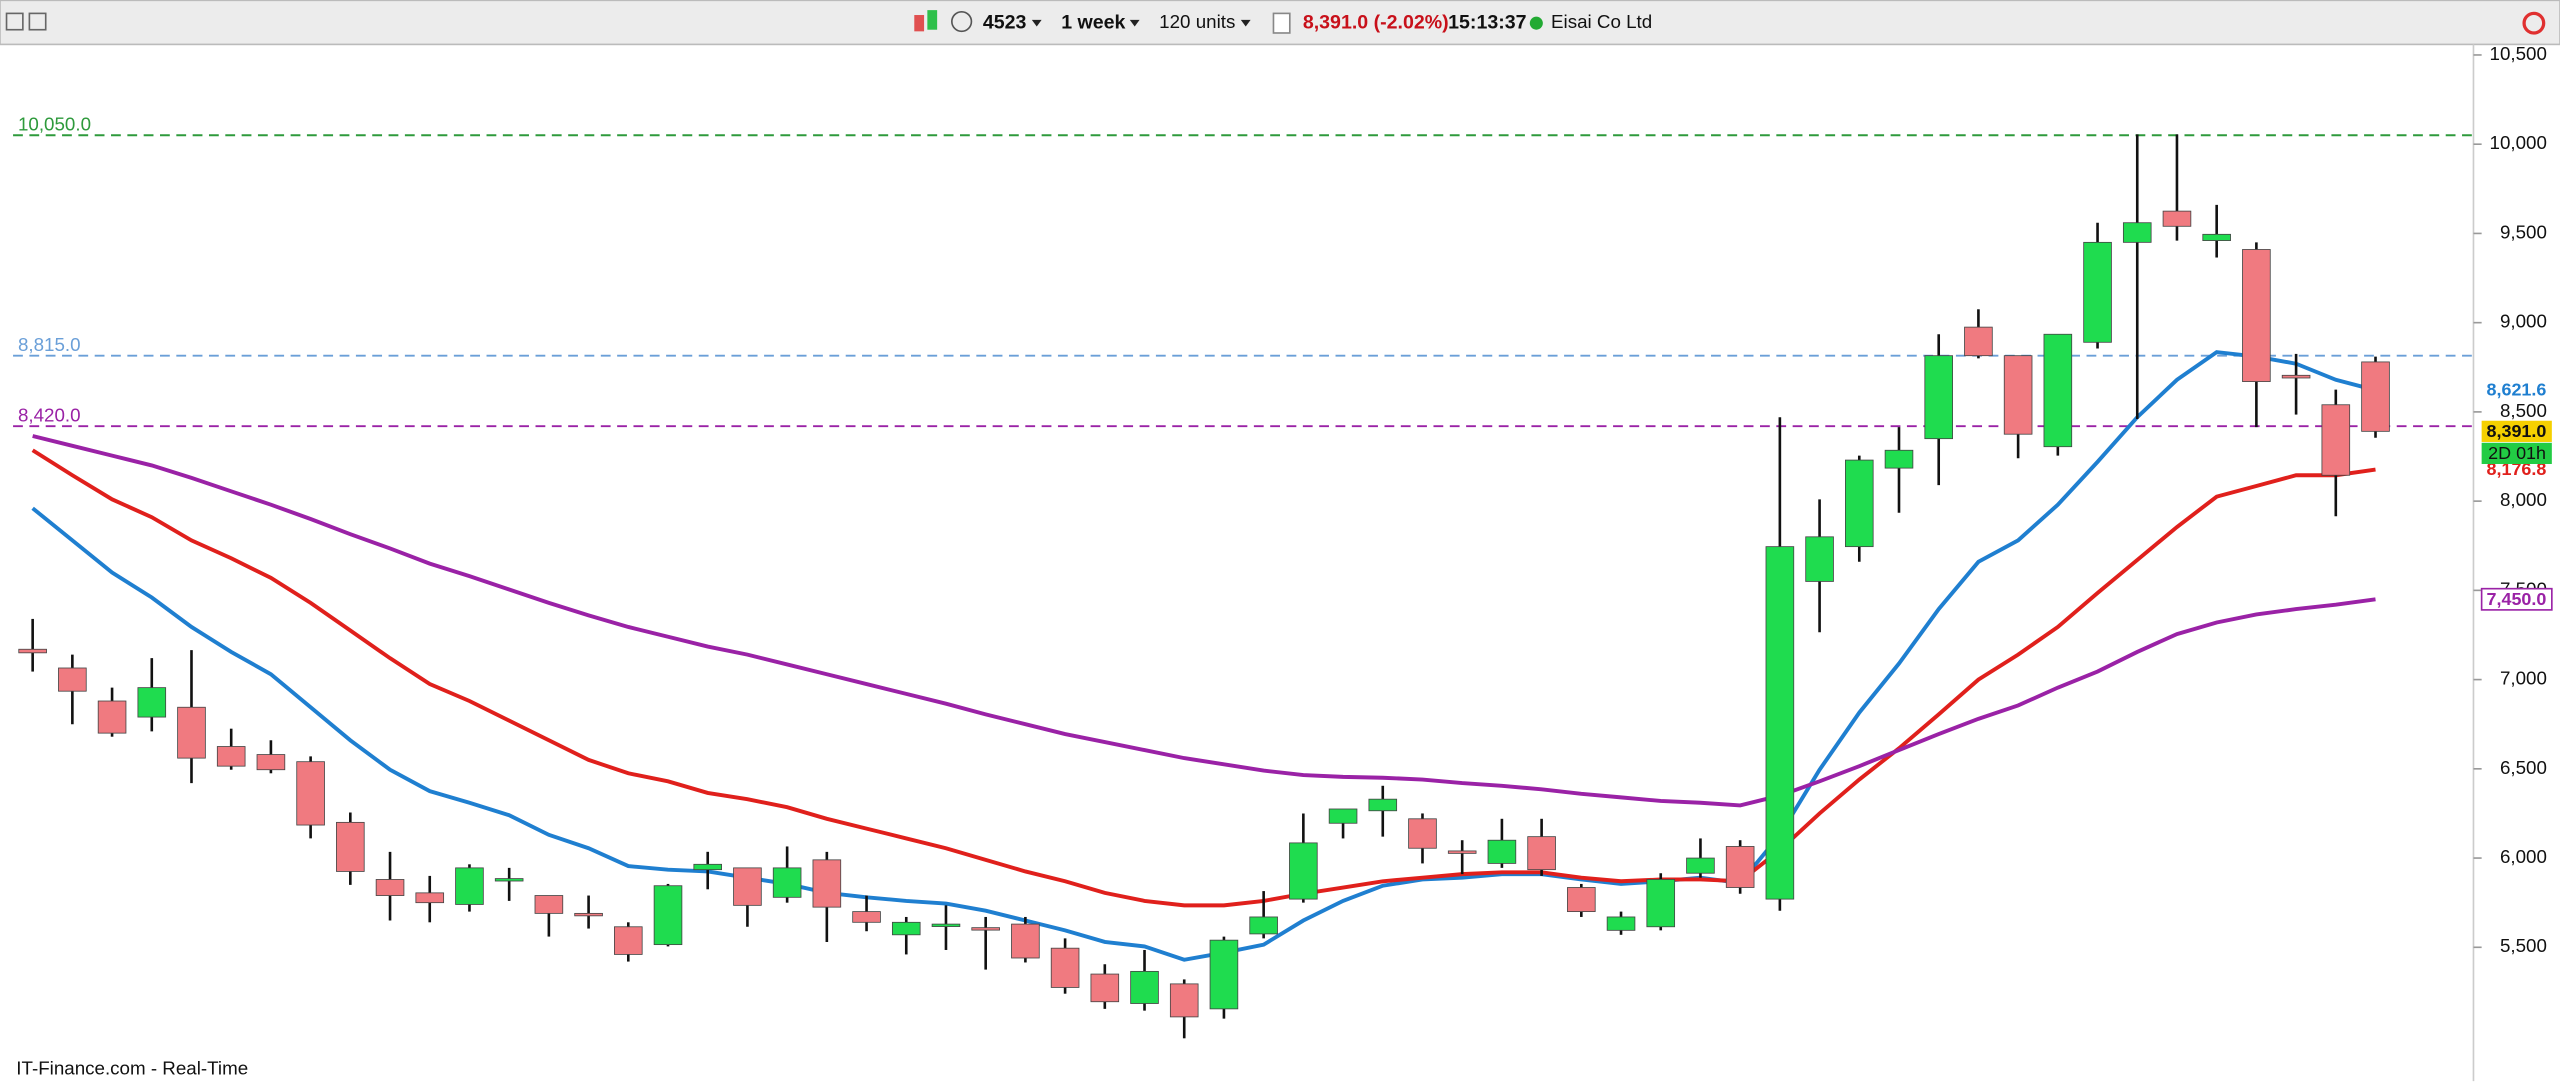  What do you see at coordinates (1601, 21) in the screenshot?
I see `company-name: Eisai Co Ltd` at bounding box center [1601, 21].